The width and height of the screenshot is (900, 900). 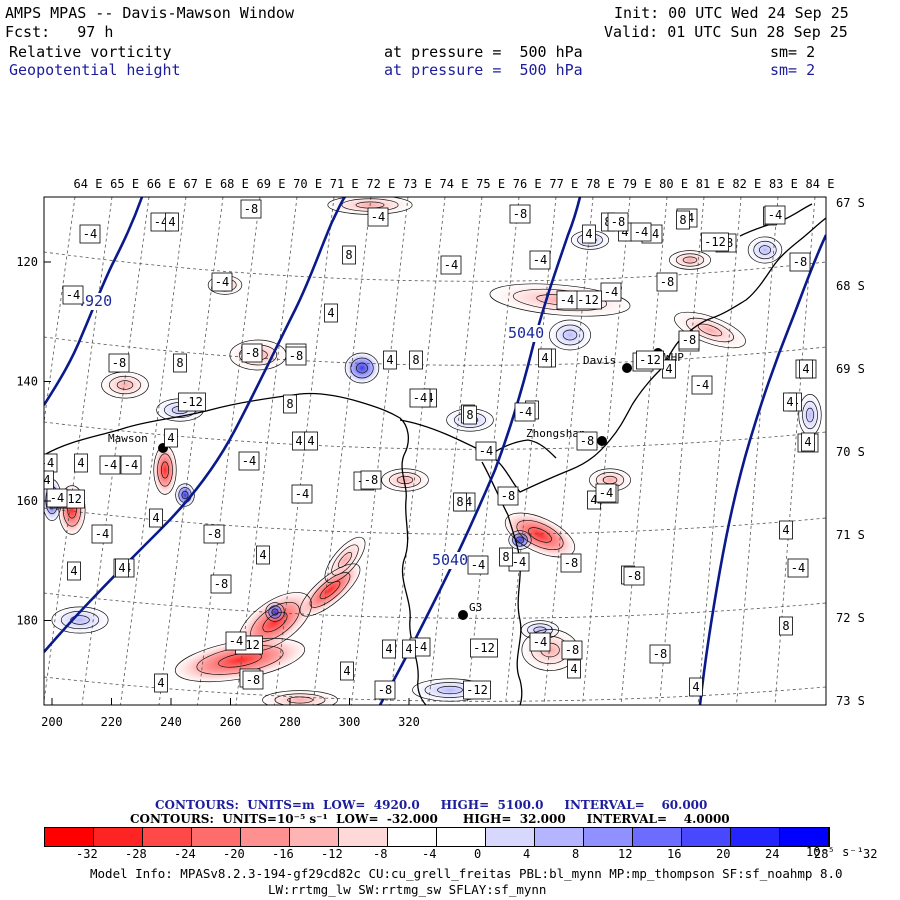 What do you see at coordinates (52, 722) in the screenshot?
I see `x-tick-label: 200` at bounding box center [52, 722].